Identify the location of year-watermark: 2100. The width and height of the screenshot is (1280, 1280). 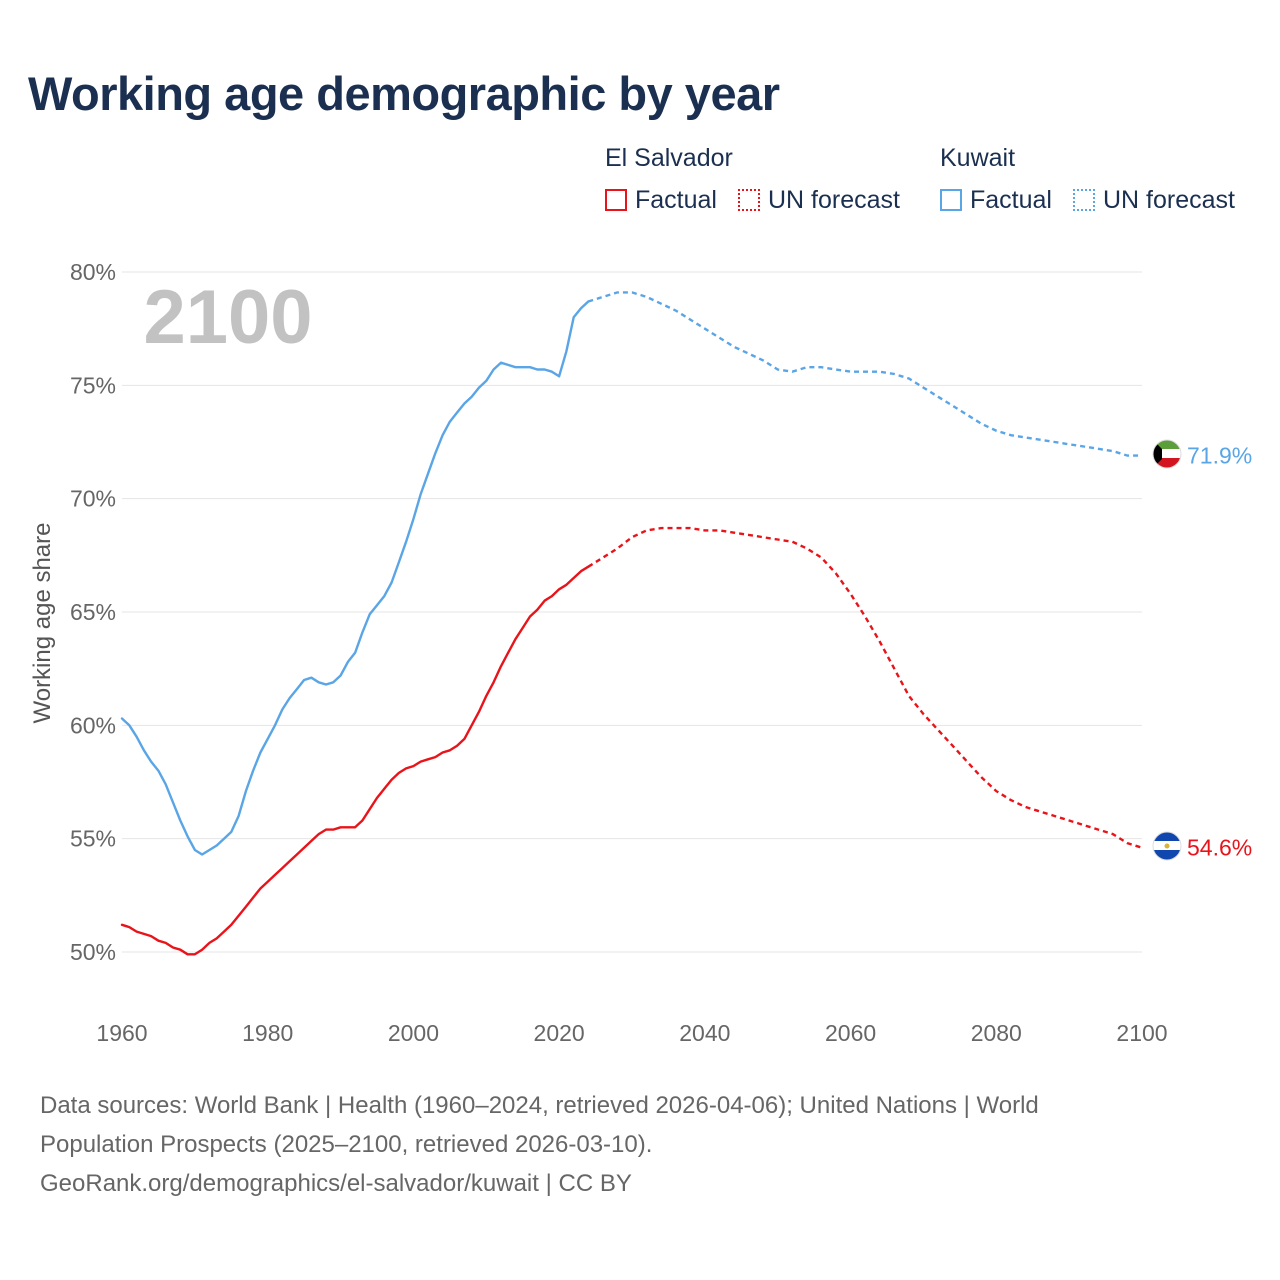
(227, 317).